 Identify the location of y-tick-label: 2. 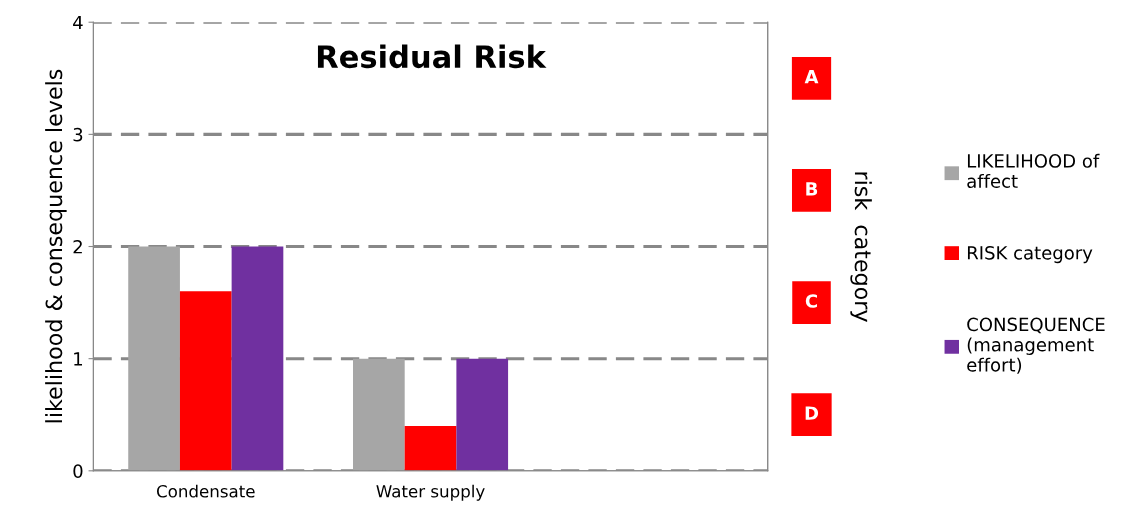
(77, 246).